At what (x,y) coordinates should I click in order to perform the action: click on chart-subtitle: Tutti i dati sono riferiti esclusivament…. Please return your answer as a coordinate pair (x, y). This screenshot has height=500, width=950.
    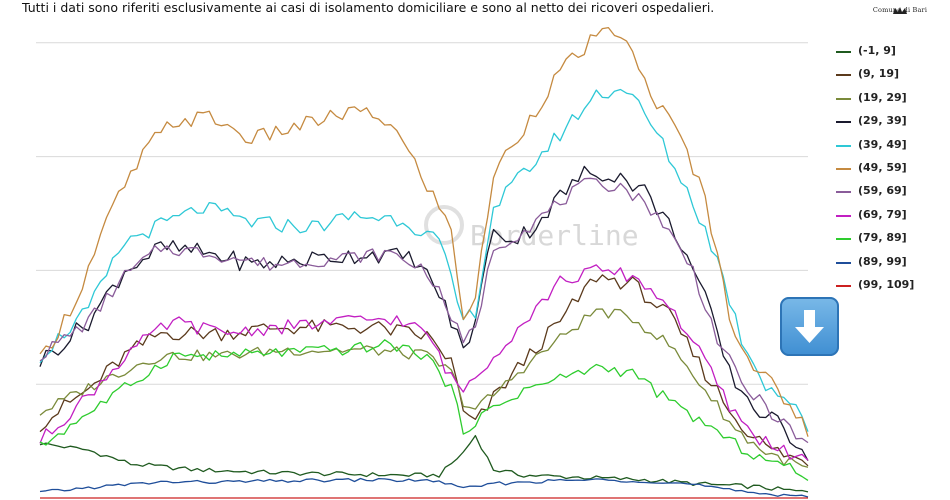
    Looking at the image, I should click on (368, 7).